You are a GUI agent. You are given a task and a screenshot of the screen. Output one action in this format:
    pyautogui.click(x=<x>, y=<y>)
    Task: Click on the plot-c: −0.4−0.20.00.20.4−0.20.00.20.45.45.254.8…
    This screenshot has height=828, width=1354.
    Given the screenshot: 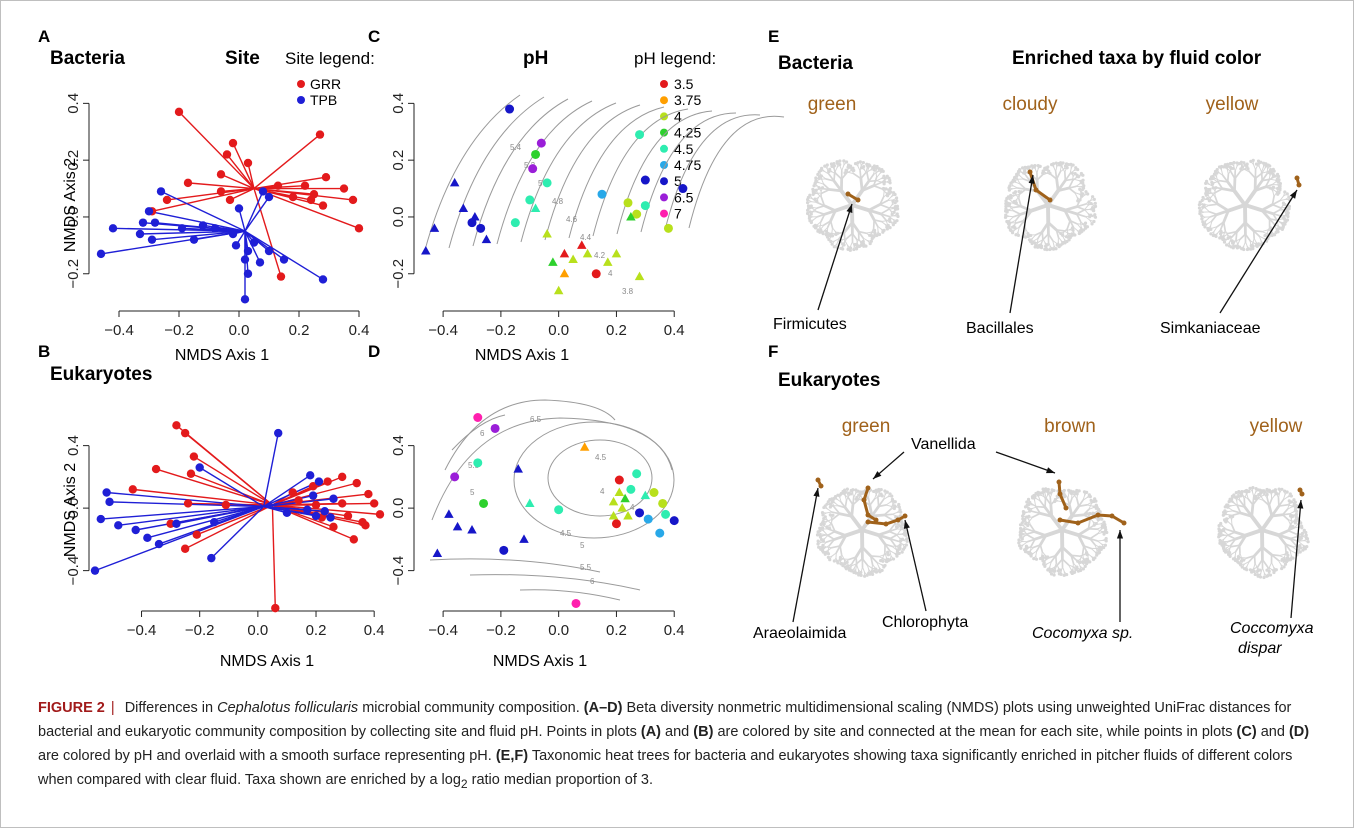 What is the action you would take?
    pyautogui.click(x=587, y=216)
    